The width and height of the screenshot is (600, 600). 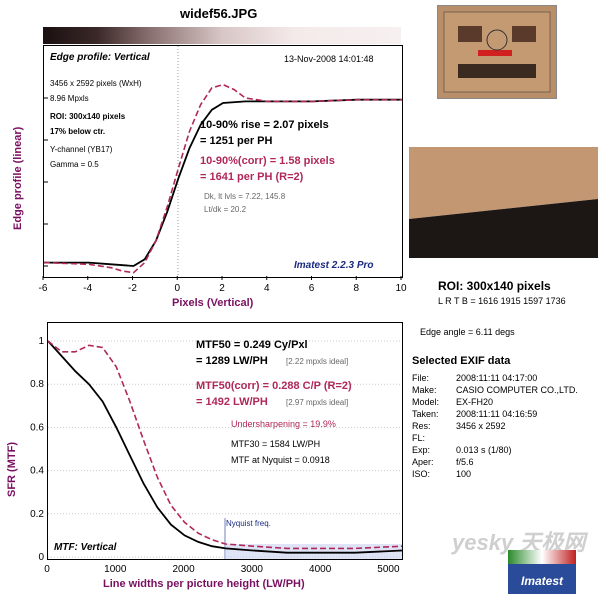 I want to click on mtf-xtick-label: 2000, so click(x=183, y=569).